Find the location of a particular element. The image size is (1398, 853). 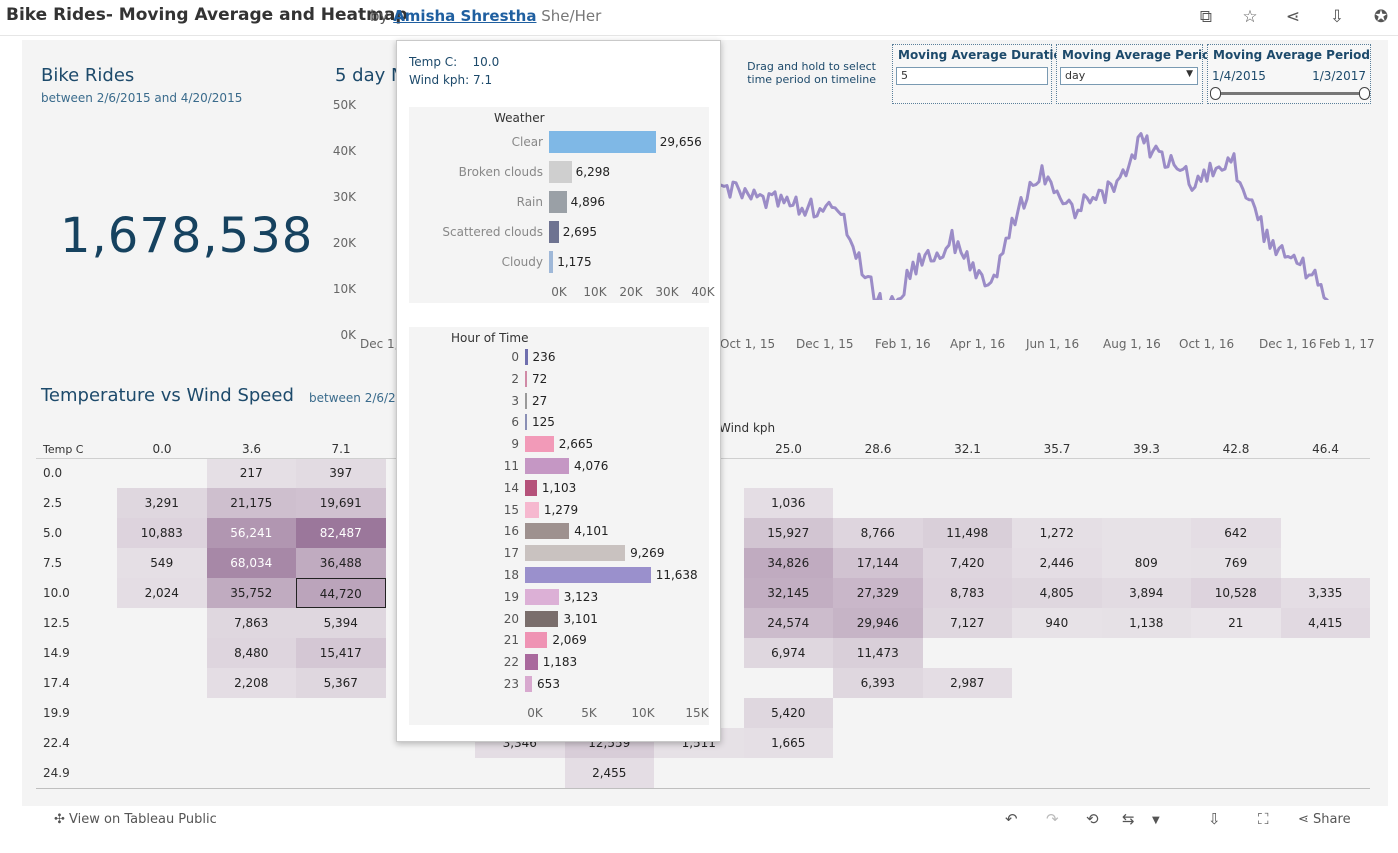

heatmap-cell: 1,138 is located at coordinates (1146, 623).